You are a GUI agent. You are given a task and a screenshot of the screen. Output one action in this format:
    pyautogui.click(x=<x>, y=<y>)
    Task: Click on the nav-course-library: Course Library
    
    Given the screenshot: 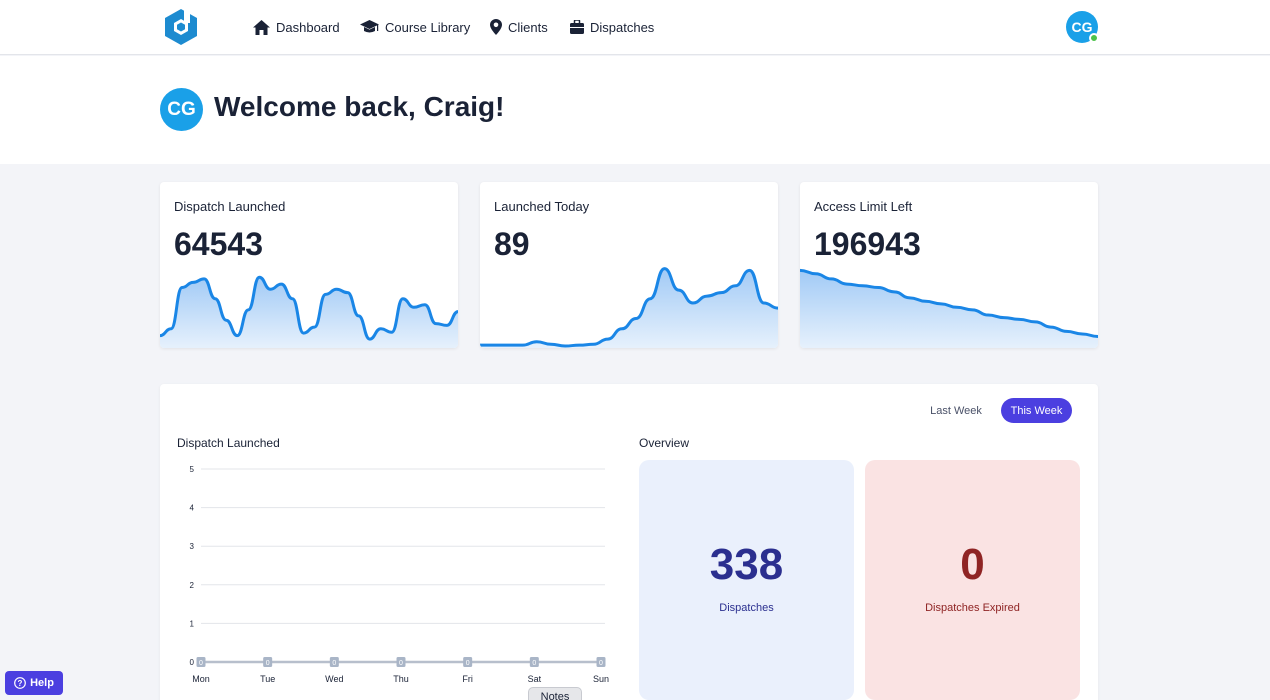 What is the action you would take?
    pyautogui.click(x=415, y=27)
    